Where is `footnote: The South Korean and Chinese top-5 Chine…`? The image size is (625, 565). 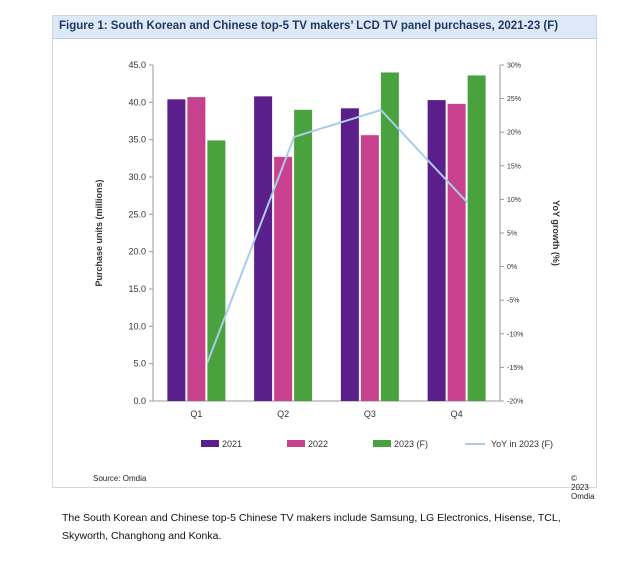 footnote: The South Korean and Chinese top-5 Chine… is located at coordinates (311, 527).